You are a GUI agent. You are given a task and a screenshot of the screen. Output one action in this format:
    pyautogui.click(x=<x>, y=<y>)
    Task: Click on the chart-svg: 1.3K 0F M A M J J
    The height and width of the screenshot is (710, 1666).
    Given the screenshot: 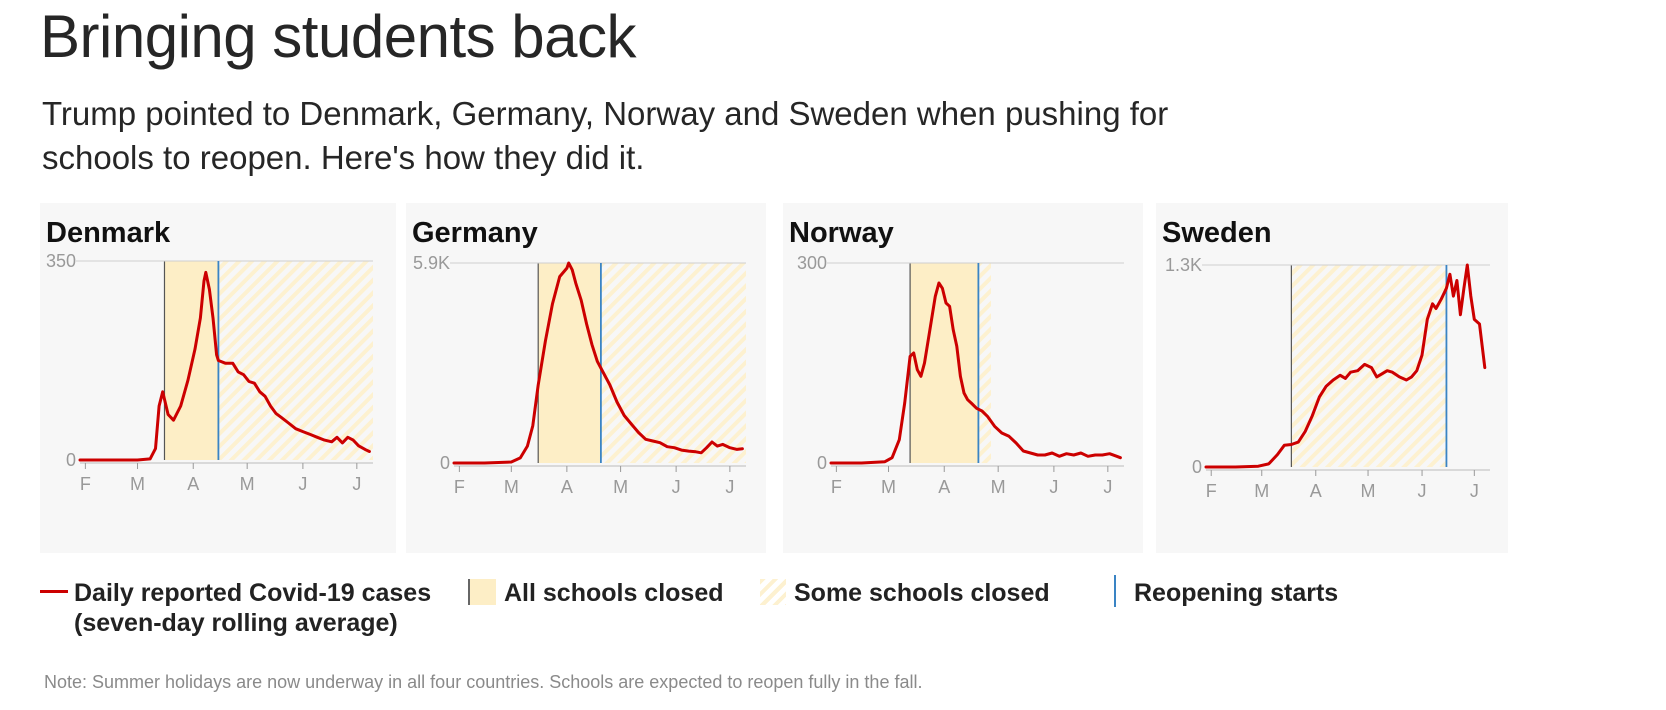 What is the action you would take?
    pyautogui.click(x=1327, y=378)
    